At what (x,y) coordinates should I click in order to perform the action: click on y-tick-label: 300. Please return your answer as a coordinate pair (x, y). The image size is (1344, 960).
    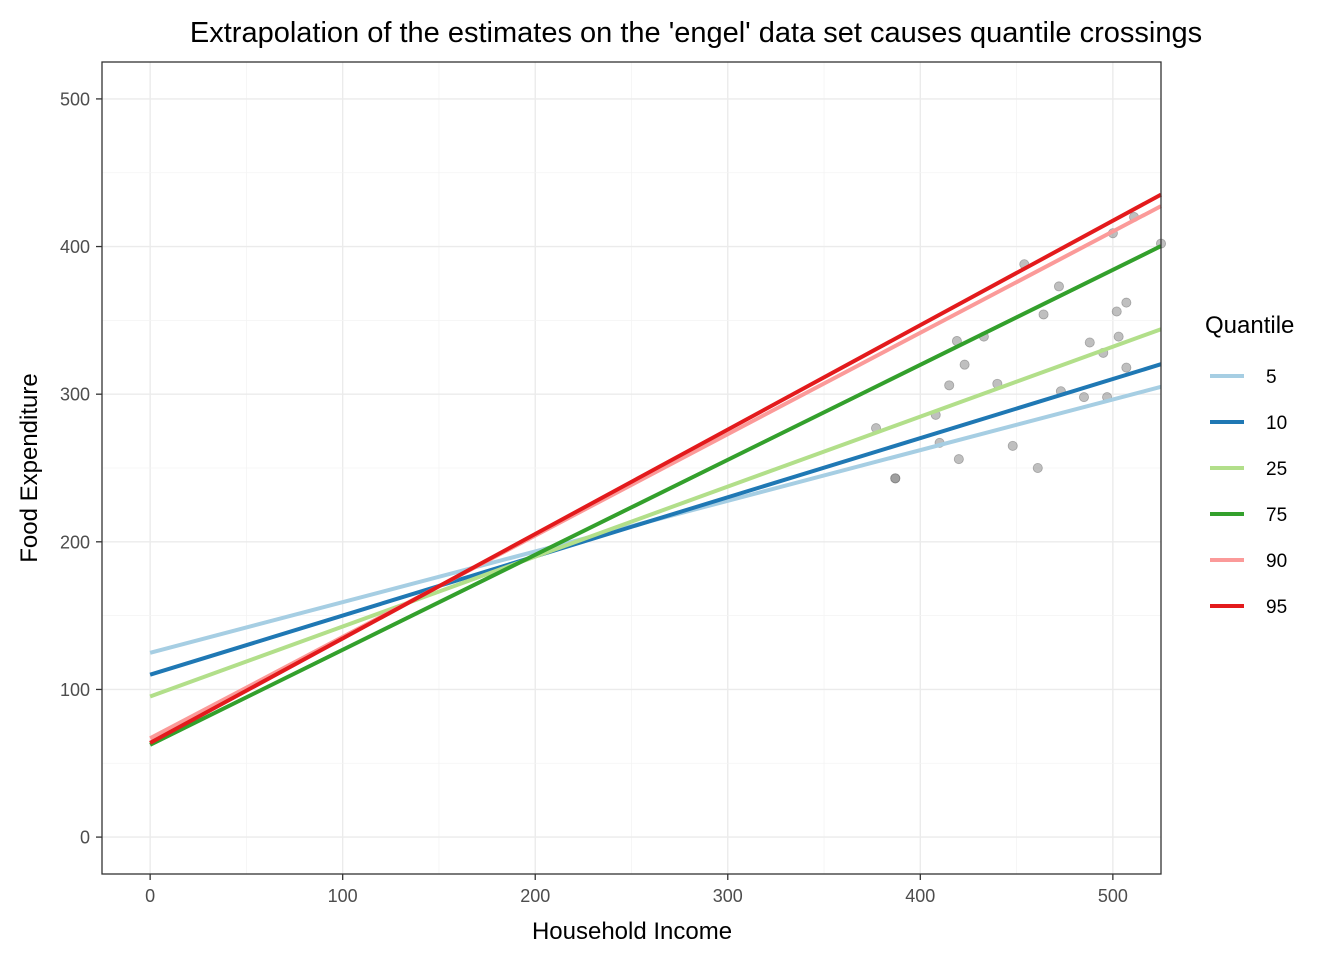
    Looking at the image, I should click on (75, 395).